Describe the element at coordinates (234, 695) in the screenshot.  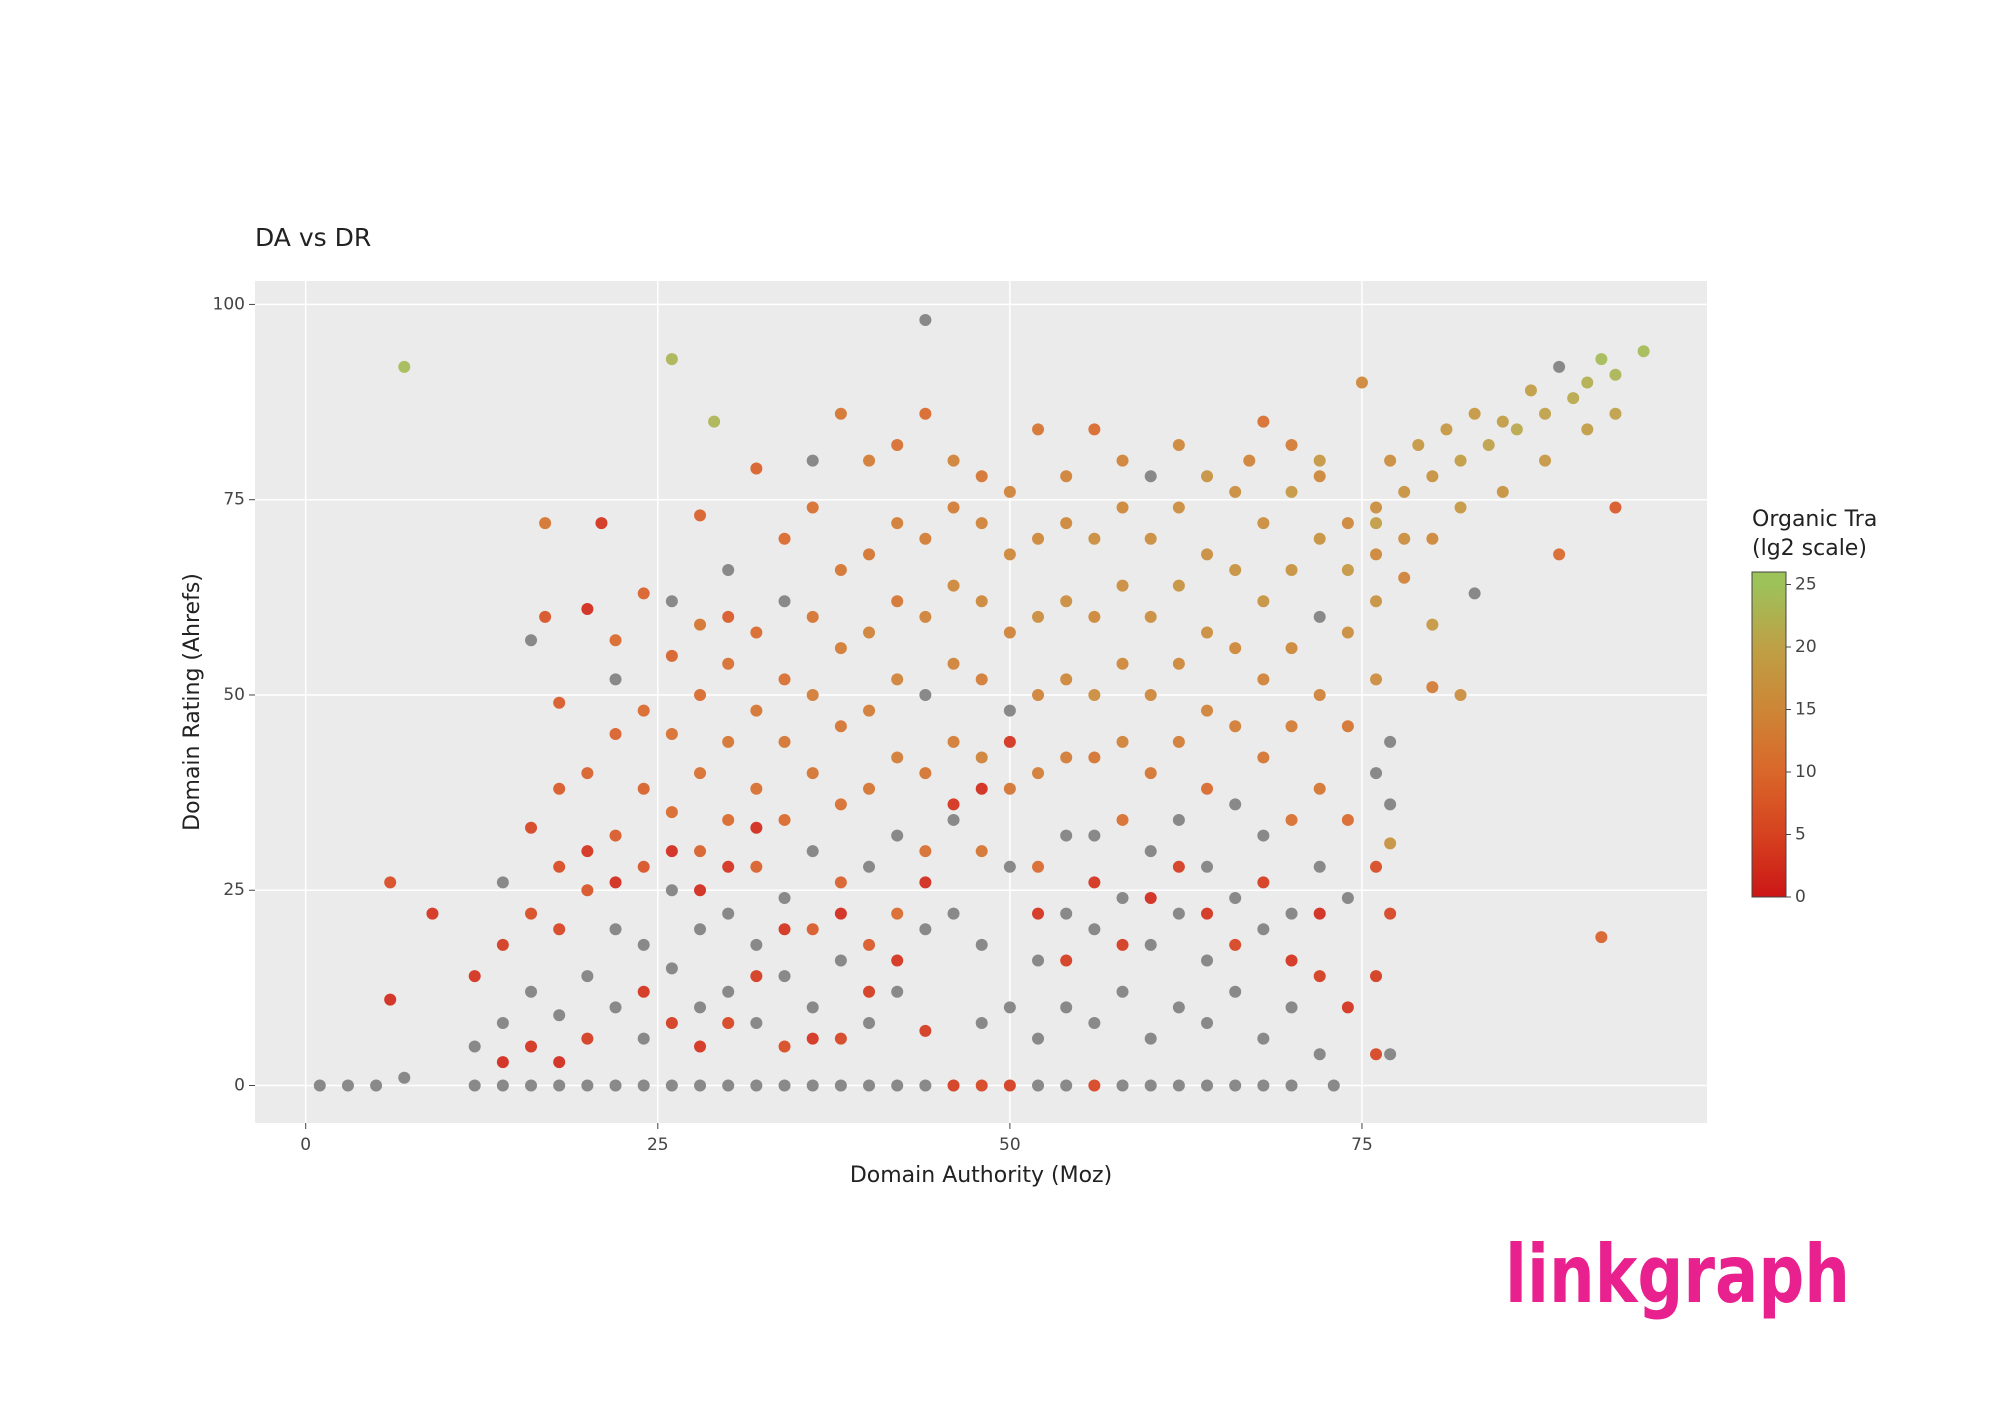
I see `y-tick-label: 50` at that location.